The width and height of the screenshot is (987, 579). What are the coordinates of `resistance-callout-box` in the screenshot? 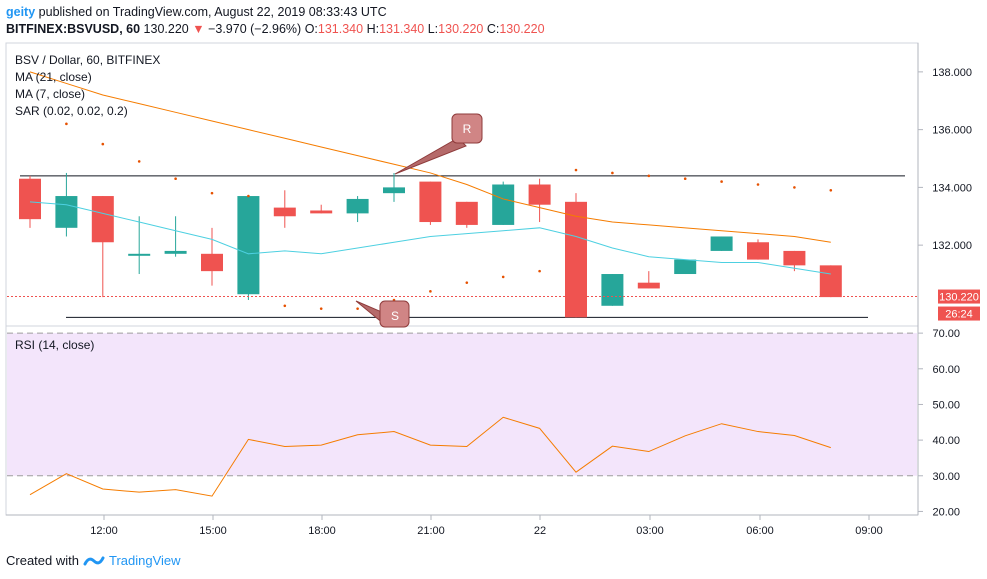 It's located at (467, 128).